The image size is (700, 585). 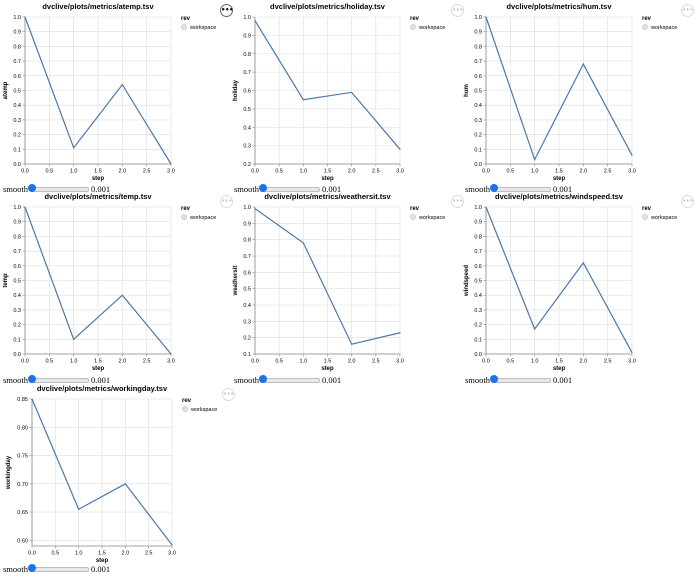 What do you see at coordinates (255, 172) in the screenshot?
I see `x-tick-label: 0.0` at bounding box center [255, 172].